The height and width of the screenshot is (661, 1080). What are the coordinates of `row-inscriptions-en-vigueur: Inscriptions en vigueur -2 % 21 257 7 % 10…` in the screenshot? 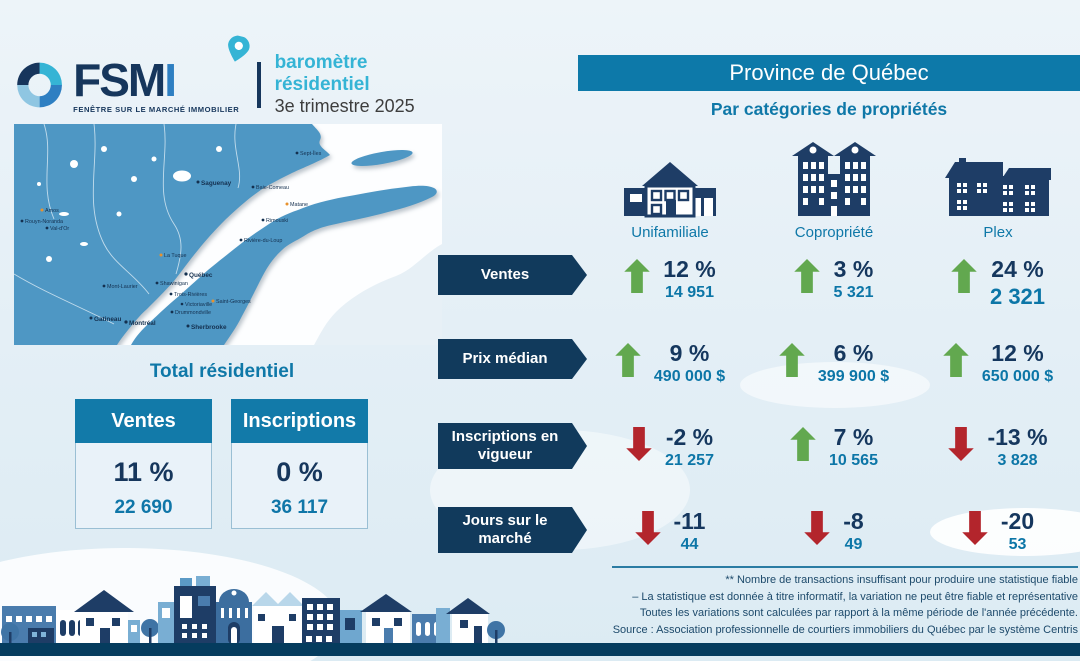 It's located at (759, 446).